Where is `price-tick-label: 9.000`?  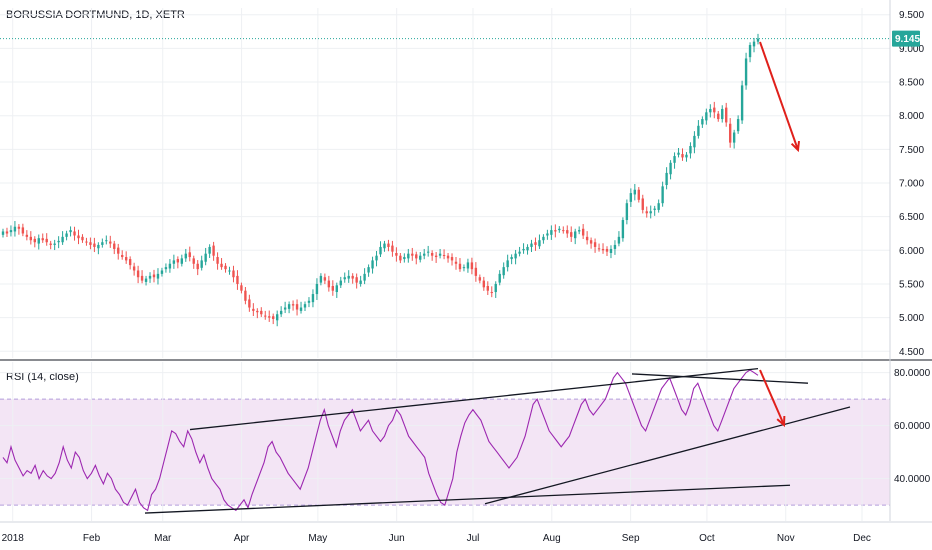
price-tick-label: 9.000 is located at coordinates (911, 49).